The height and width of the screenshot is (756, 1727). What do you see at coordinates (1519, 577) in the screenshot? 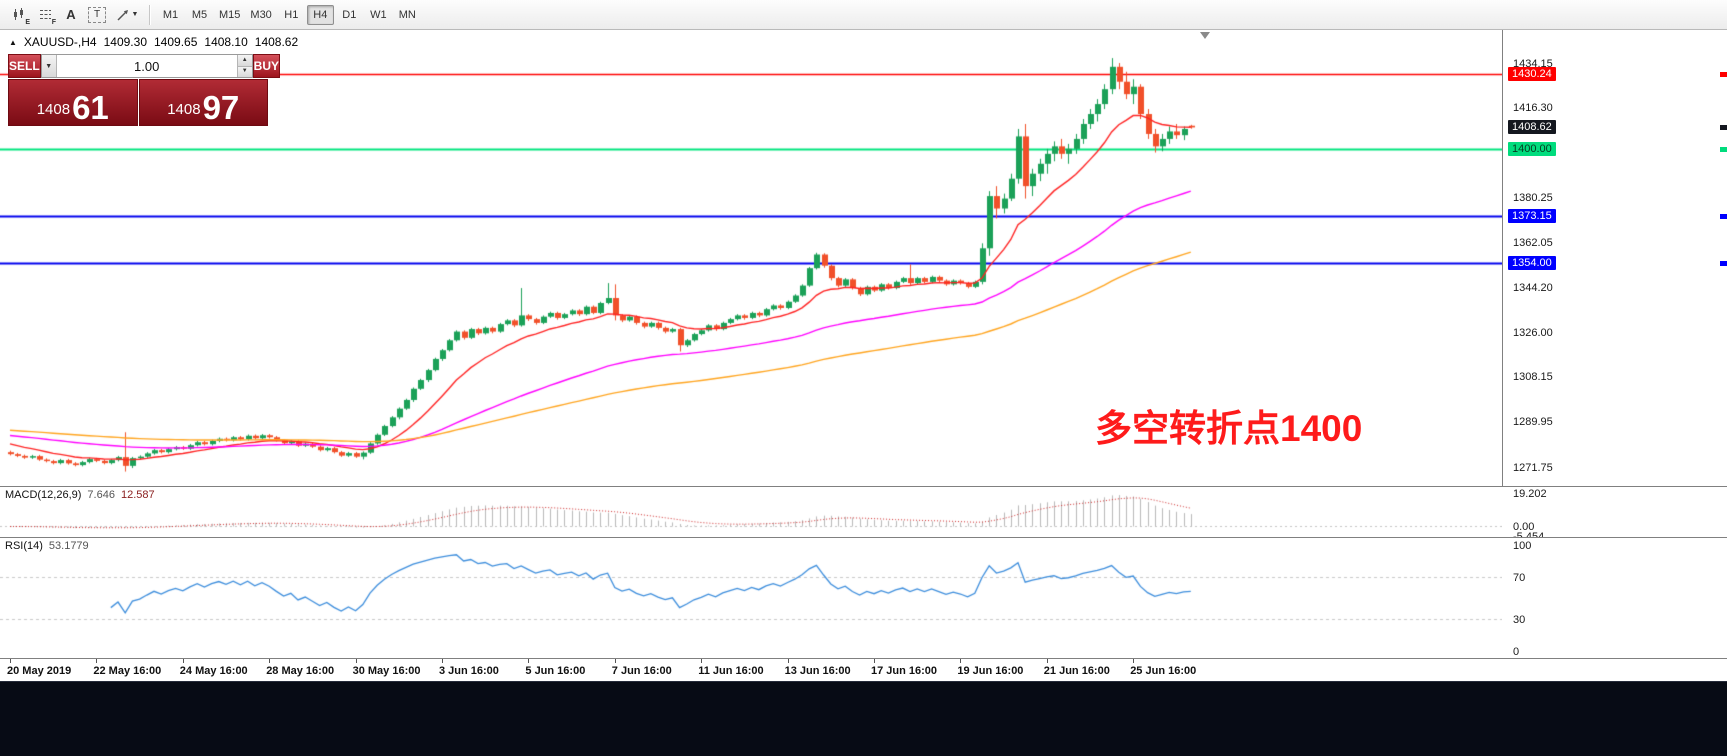
I see `rsi-axis-label: 70` at bounding box center [1519, 577].